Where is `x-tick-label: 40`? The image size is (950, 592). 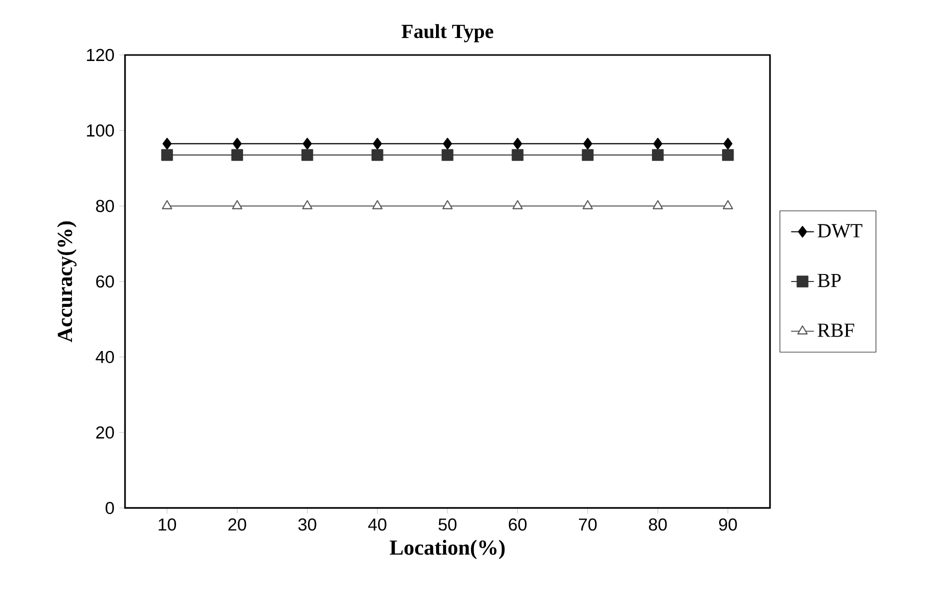
x-tick-label: 40 is located at coordinates (377, 524).